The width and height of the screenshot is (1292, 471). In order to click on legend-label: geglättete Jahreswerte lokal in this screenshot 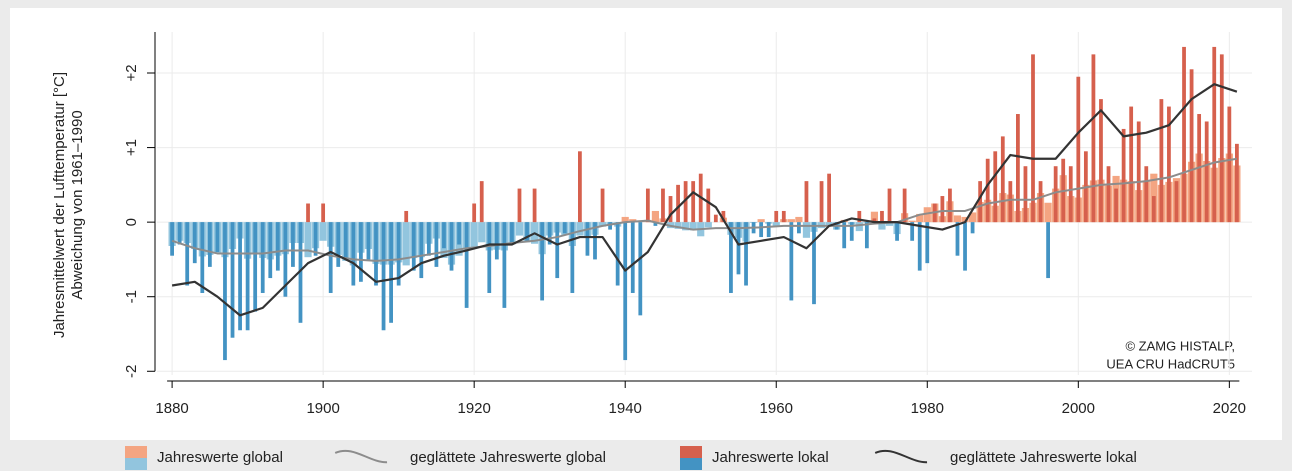, I will do `click(1043, 457)`.